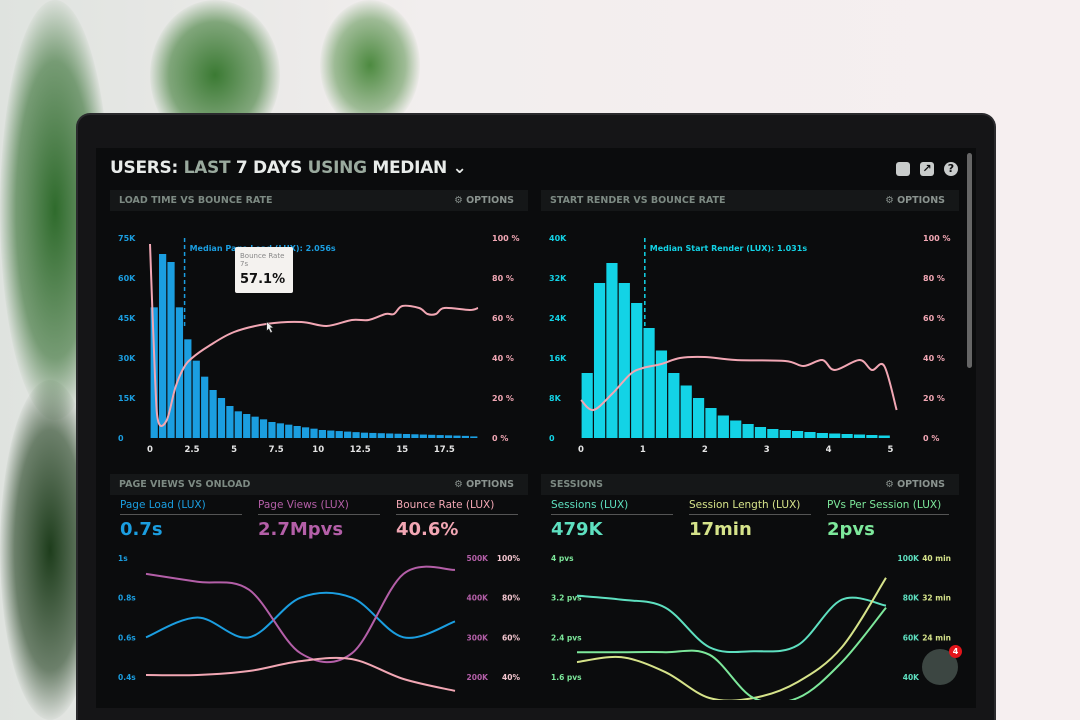 This screenshot has height=720, width=1080. I want to click on y-tick-label: 0.4s, so click(127, 677).